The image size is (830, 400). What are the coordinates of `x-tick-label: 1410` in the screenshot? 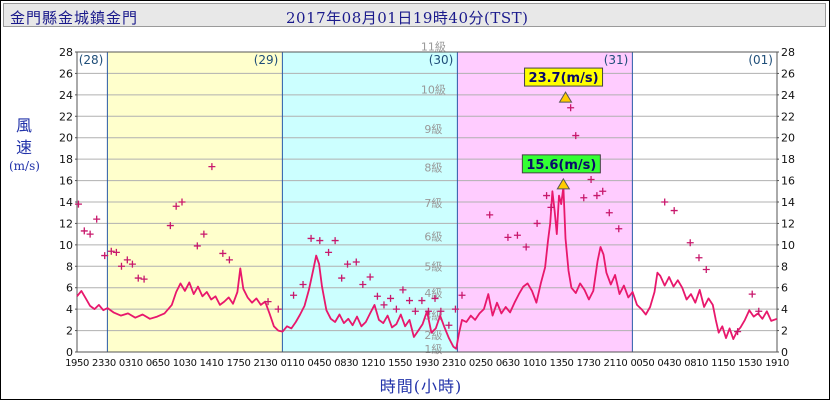 It's located at (212, 363).